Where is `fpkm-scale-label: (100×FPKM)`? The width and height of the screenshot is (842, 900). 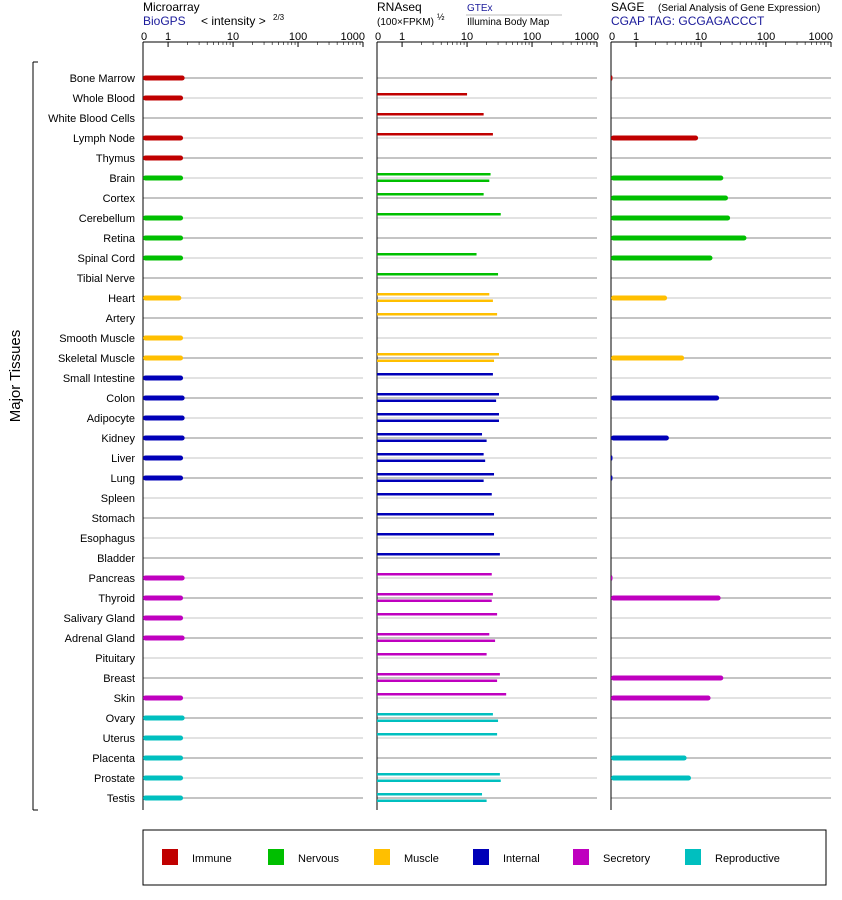 fpkm-scale-label: (100×FPKM) is located at coordinates (405, 22).